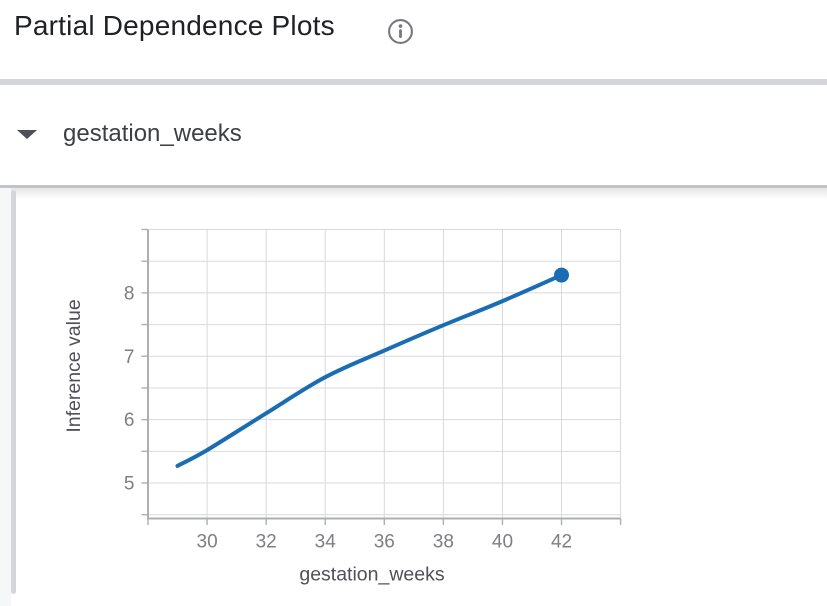 The image size is (827, 606). What do you see at coordinates (152, 133) in the screenshot?
I see `feature-name-label: gestation_weeks` at bounding box center [152, 133].